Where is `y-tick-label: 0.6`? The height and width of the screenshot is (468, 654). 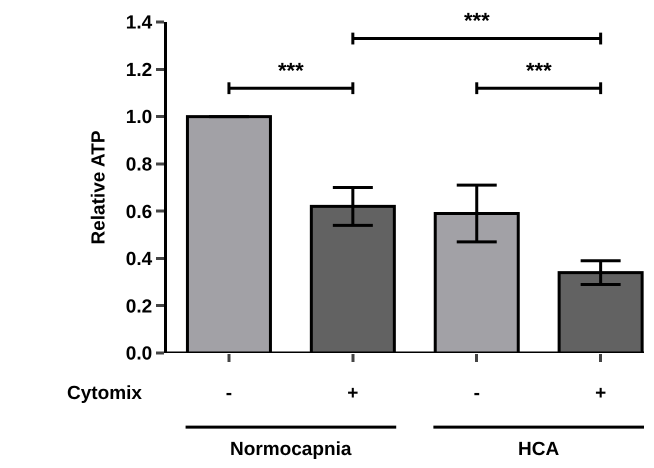
y-tick-label: 0.6 is located at coordinates (139, 212).